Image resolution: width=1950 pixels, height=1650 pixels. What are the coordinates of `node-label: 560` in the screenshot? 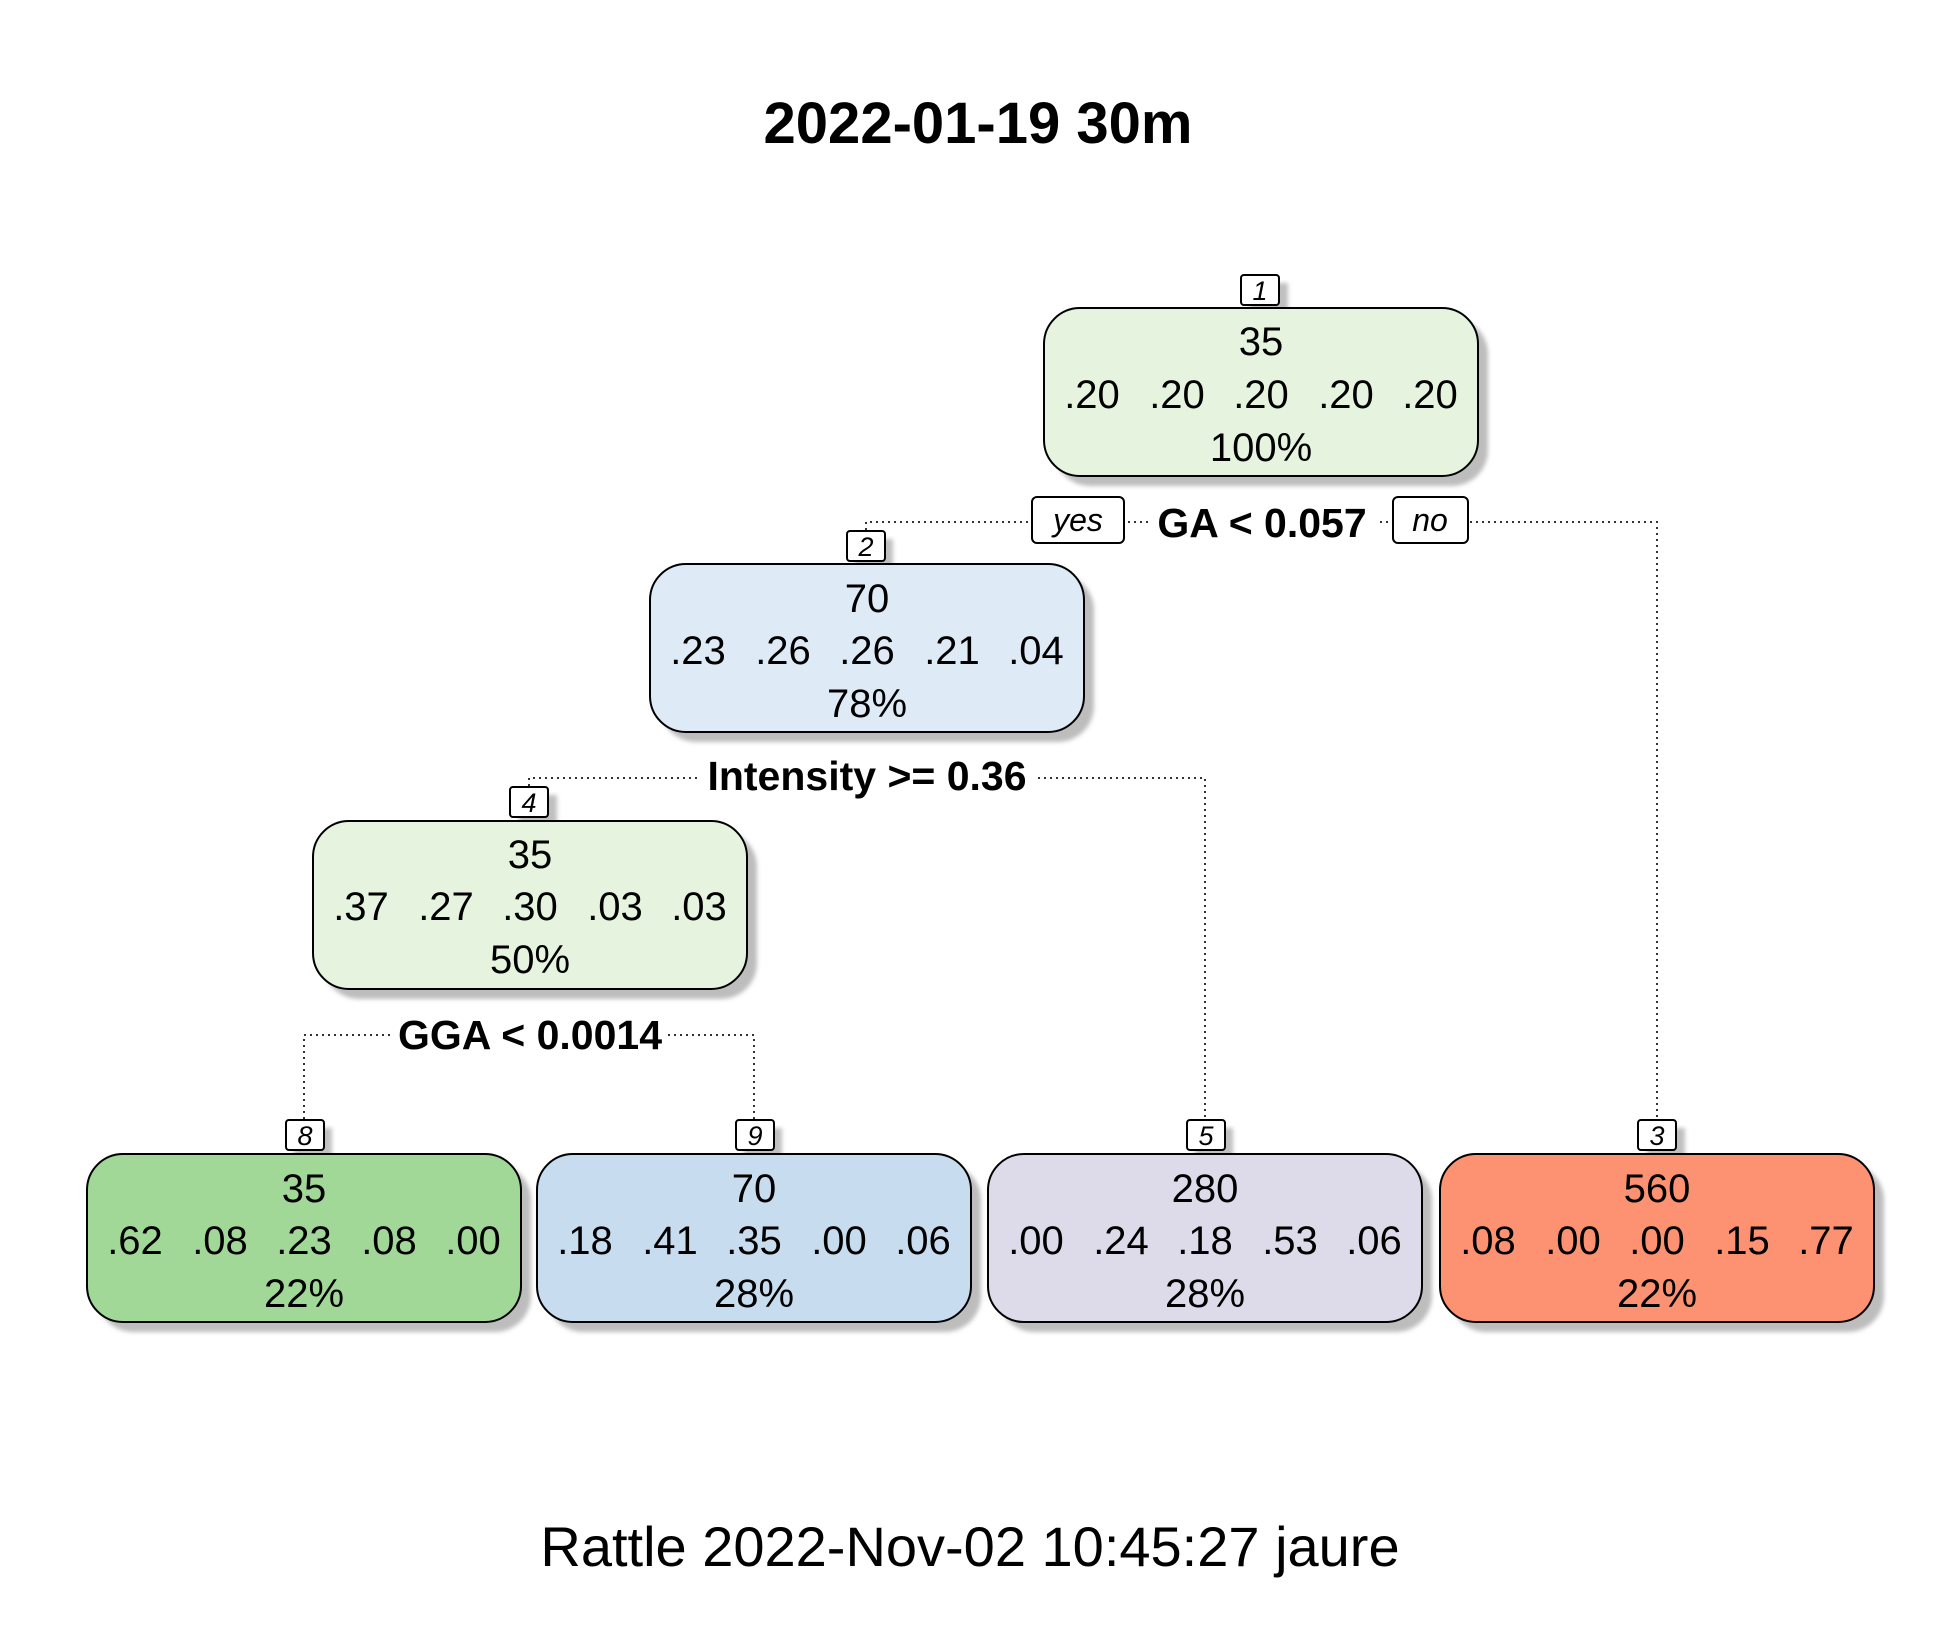 It's located at (1657, 1189).